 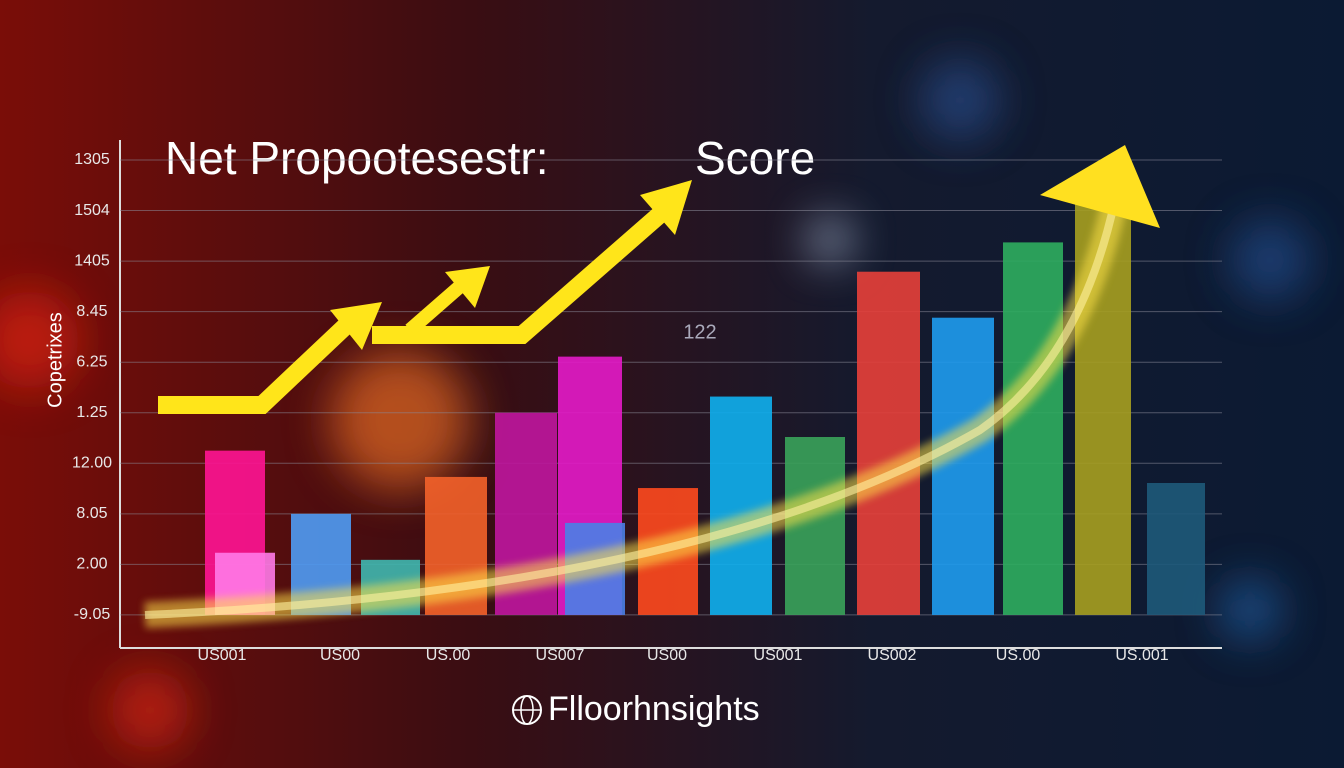 What do you see at coordinates (91, 311) in the screenshot?
I see `y-tick-label: 8.45` at bounding box center [91, 311].